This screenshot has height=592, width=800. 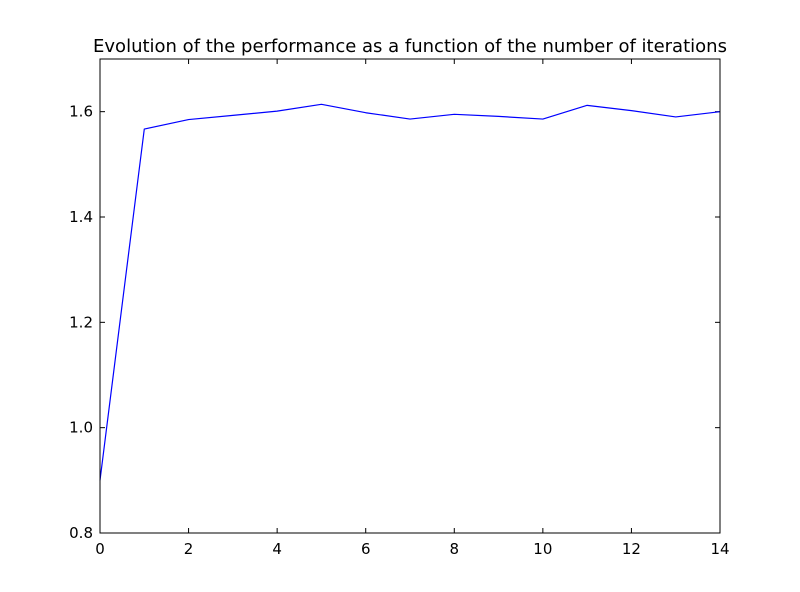 What do you see at coordinates (81, 533) in the screenshot?
I see `y-tick-label: 0.8` at bounding box center [81, 533].